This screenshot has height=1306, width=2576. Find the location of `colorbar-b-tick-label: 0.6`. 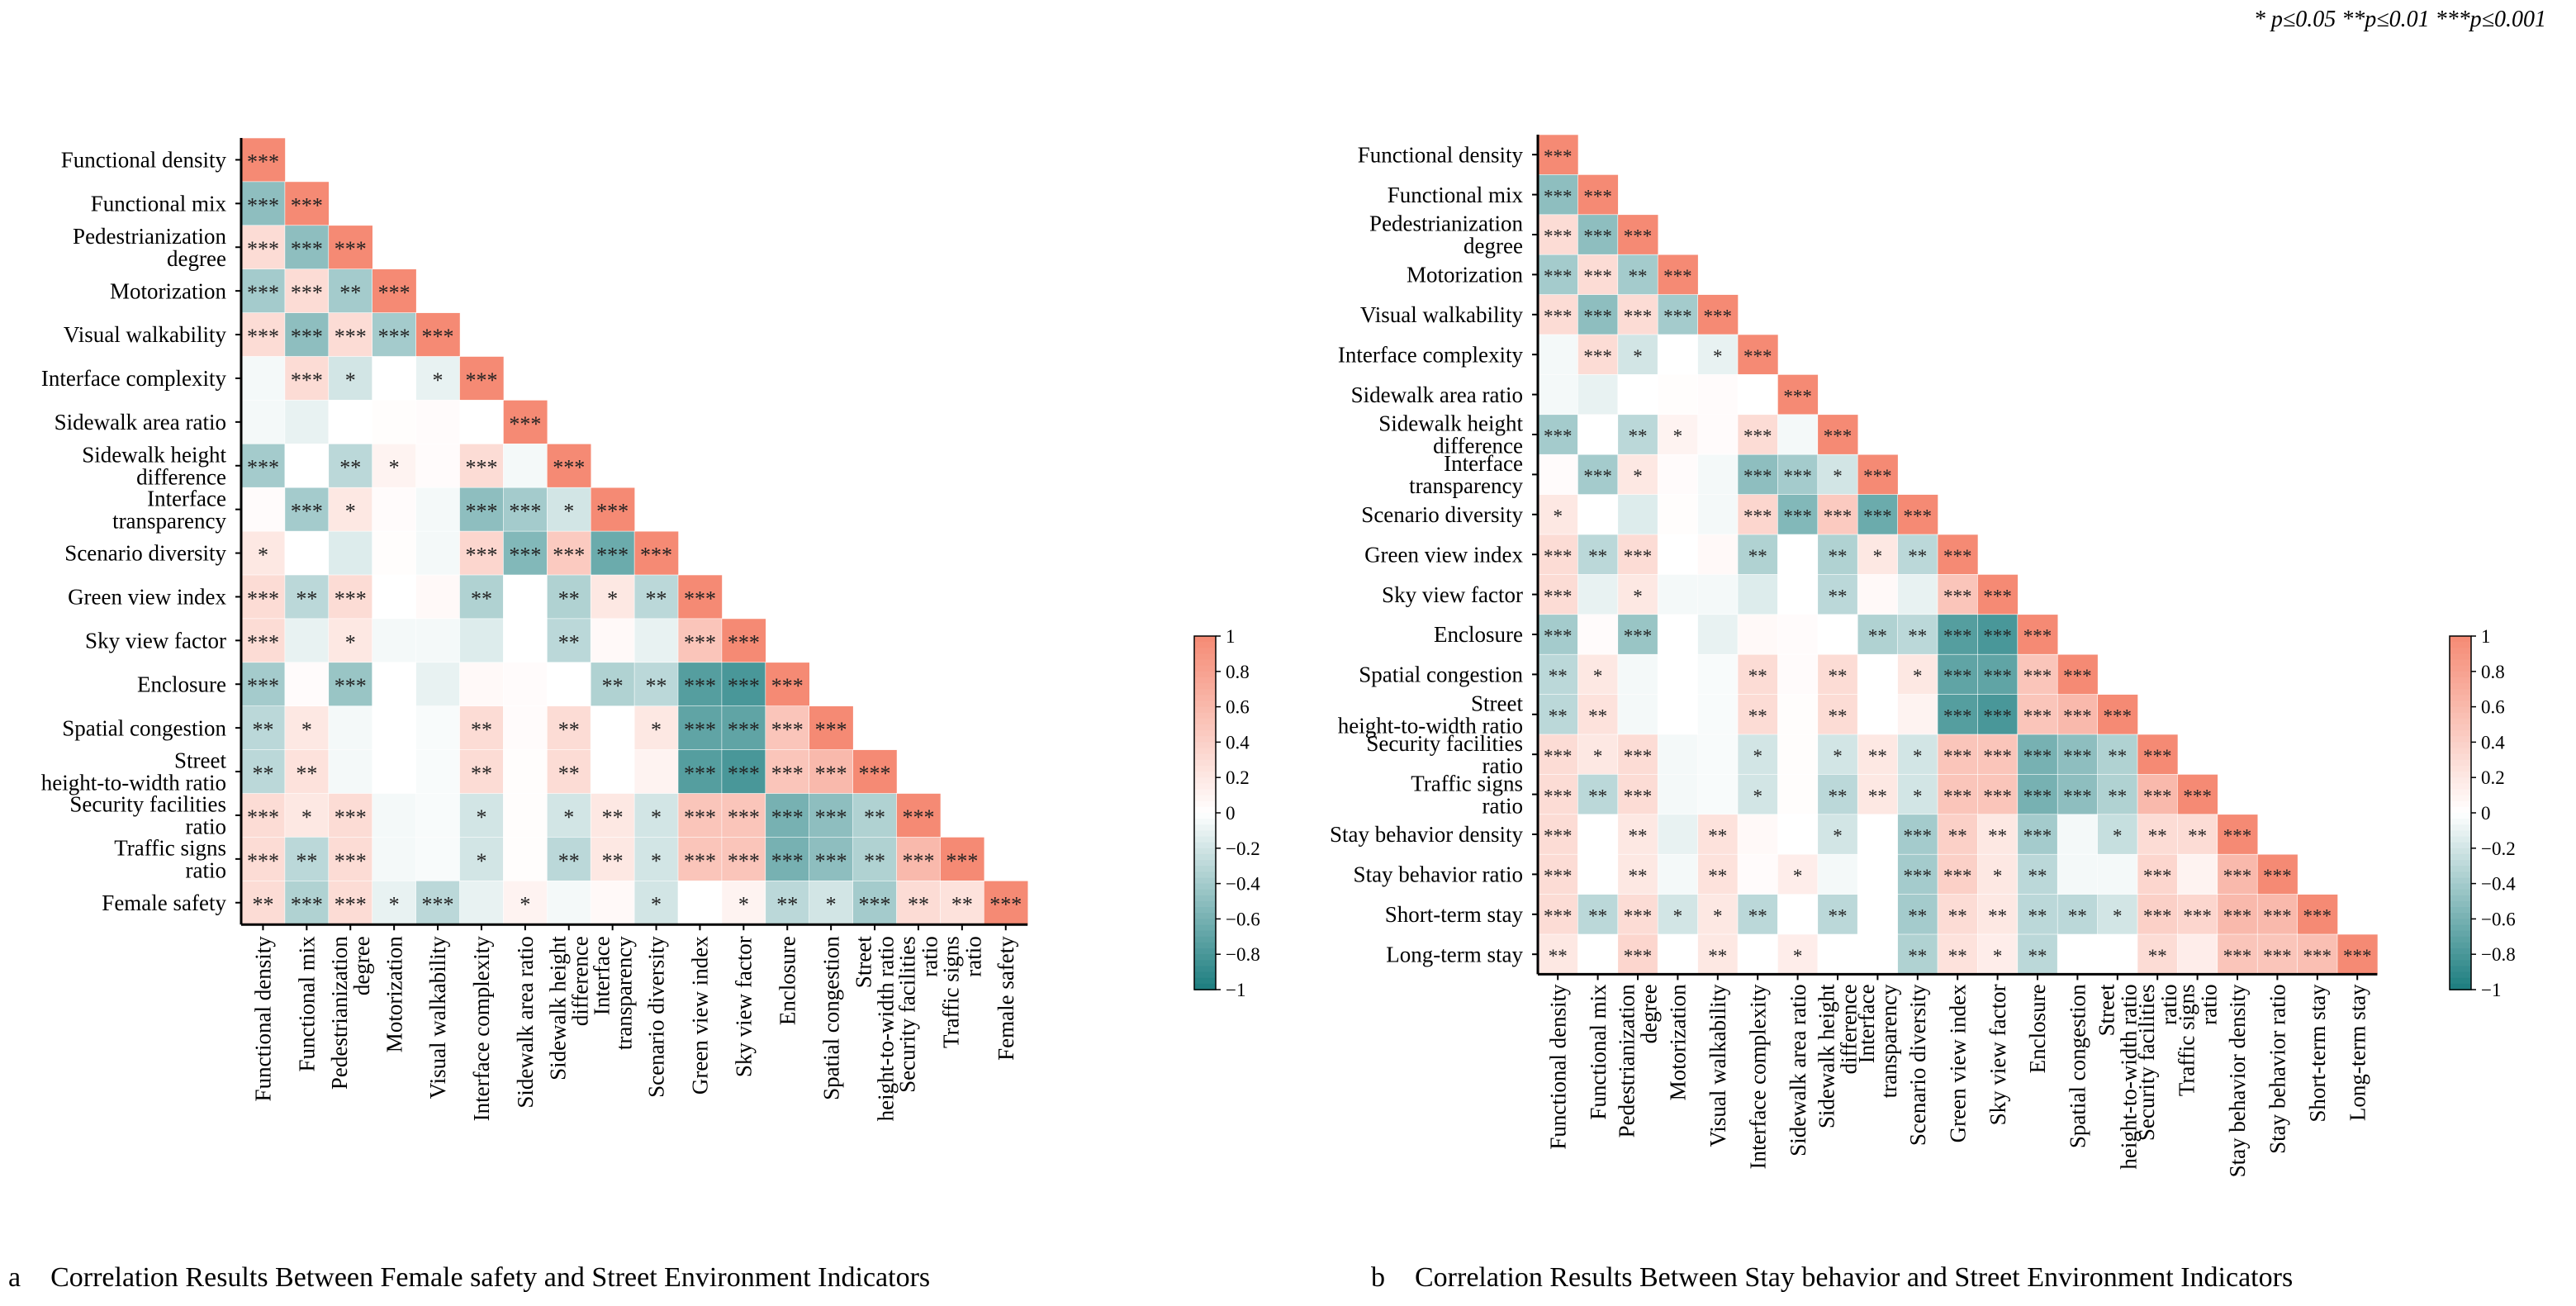

colorbar-b-tick-label: 0.6 is located at coordinates (2493, 707).